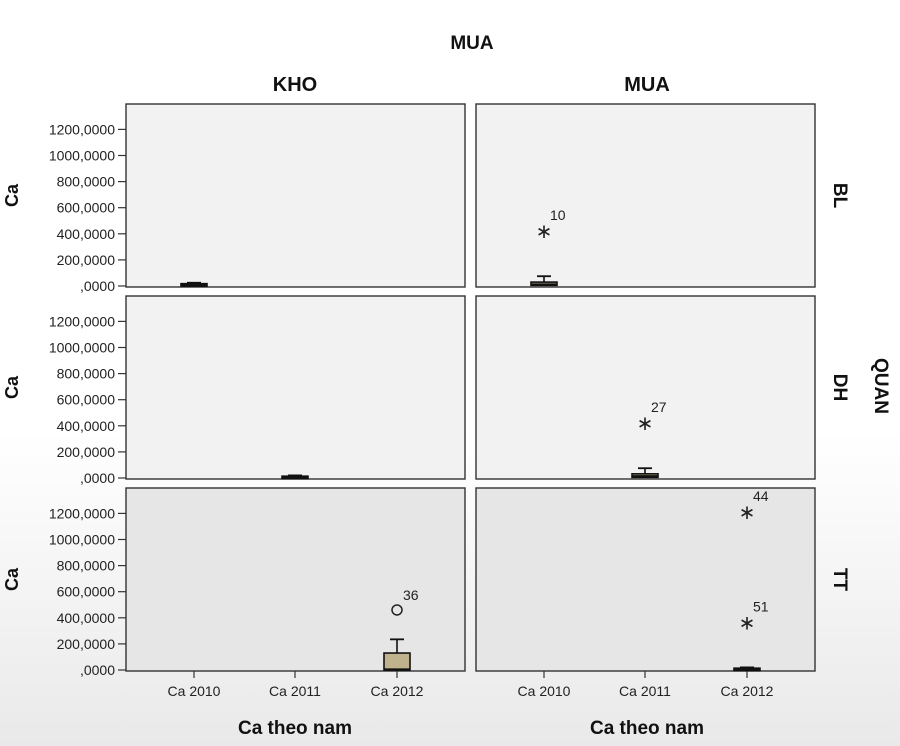 The width and height of the screenshot is (900, 746). What do you see at coordinates (295, 477) in the screenshot?
I see `box-kho-dh-ca-2011` at bounding box center [295, 477].